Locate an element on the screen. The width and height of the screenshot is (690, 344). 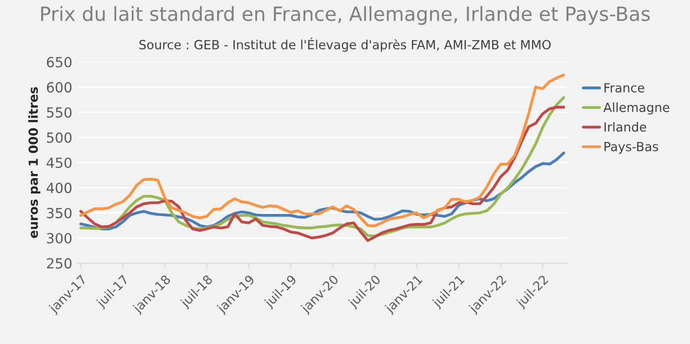
y-tick-label: 600 is located at coordinates (59, 87).